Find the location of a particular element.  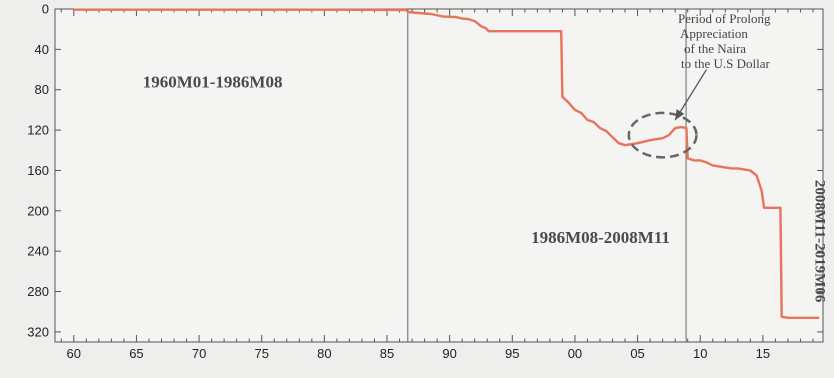

annotation-line-1: Period of Prolong is located at coordinates (724, 18).